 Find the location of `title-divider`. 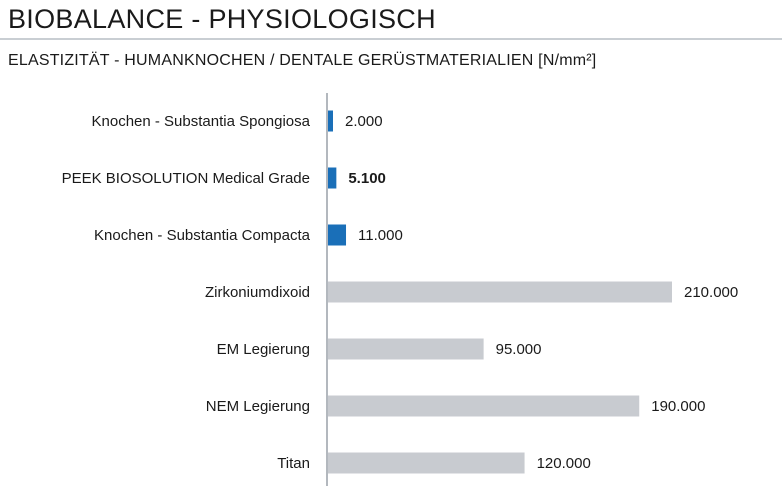

title-divider is located at coordinates (391, 39).